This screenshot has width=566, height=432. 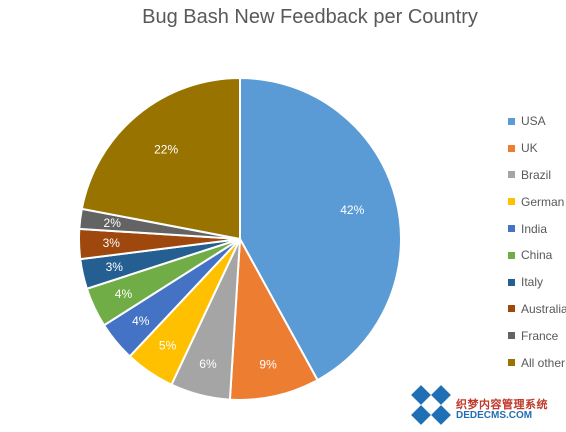 What do you see at coordinates (112, 243) in the screenshot?
I see `data-label-australia: 3%` at bounding box center [112, 243].